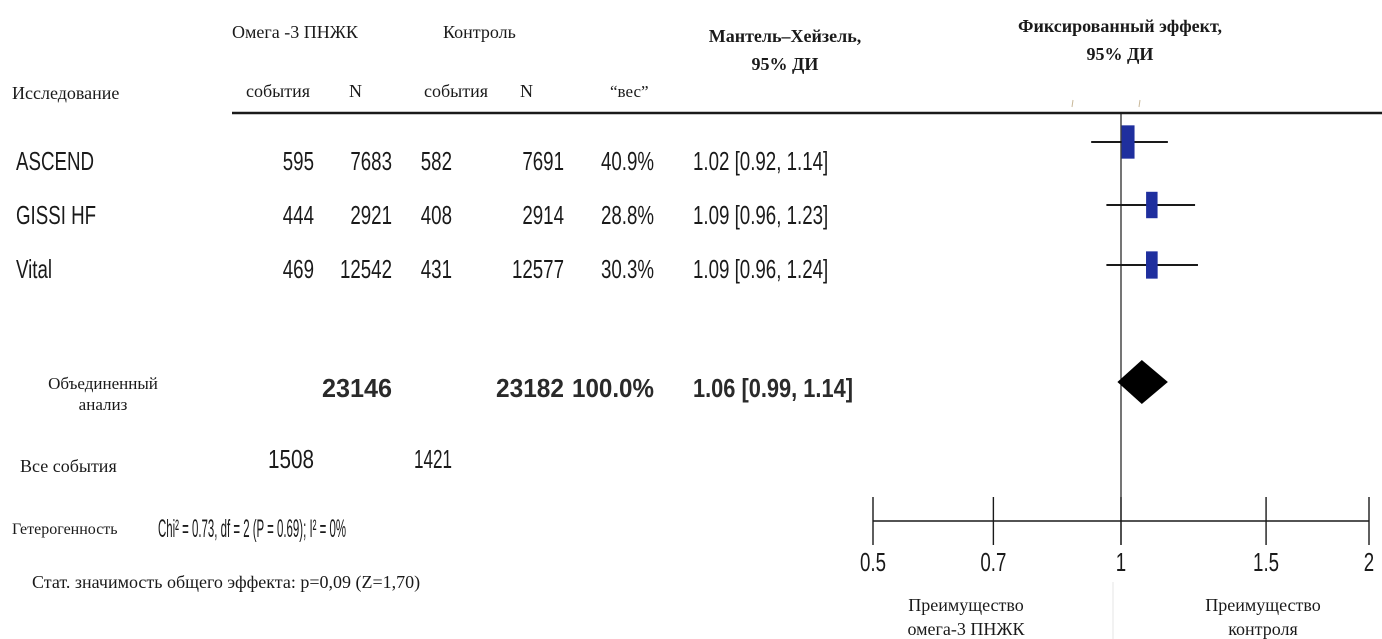 This screenshot has height=639, width=1382. What do you see at coordinates (295, 32) in the screenshot?
I see `header-group-treatment: Омега -3 ПНЖК` at bounding box center [295, 32].